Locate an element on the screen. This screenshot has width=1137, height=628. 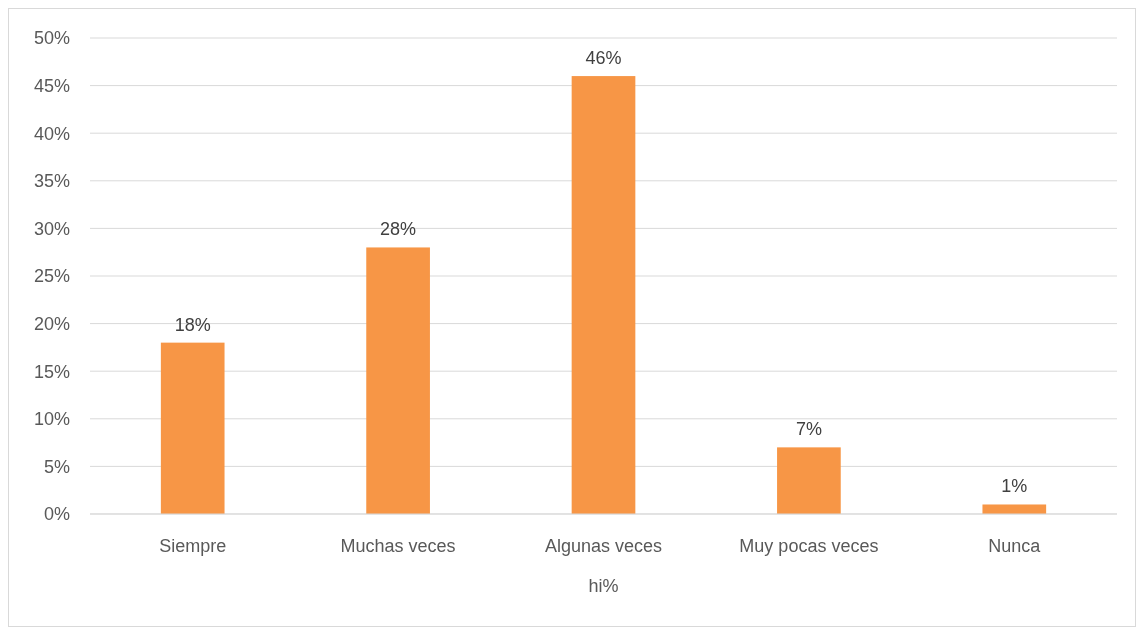
data-label: 7% is located at coordinates (808, 429).